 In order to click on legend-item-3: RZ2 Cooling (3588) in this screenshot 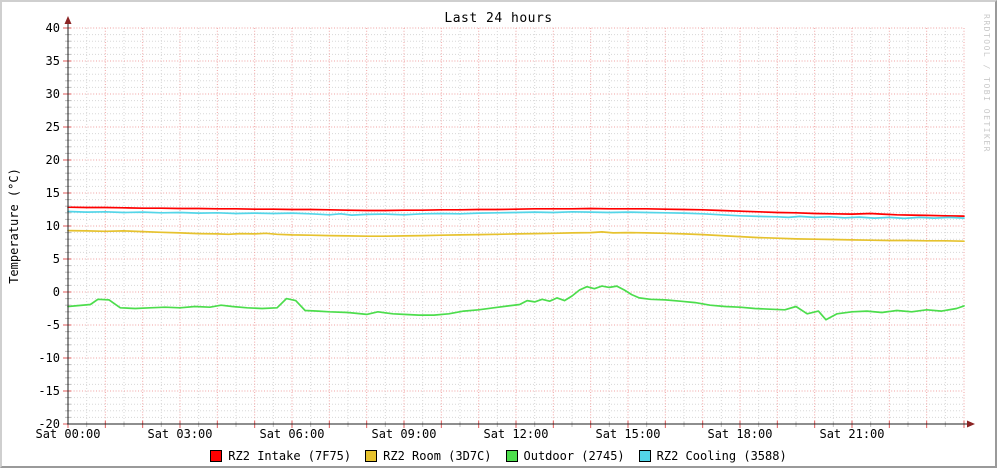, I will do `click(712, 456)`.